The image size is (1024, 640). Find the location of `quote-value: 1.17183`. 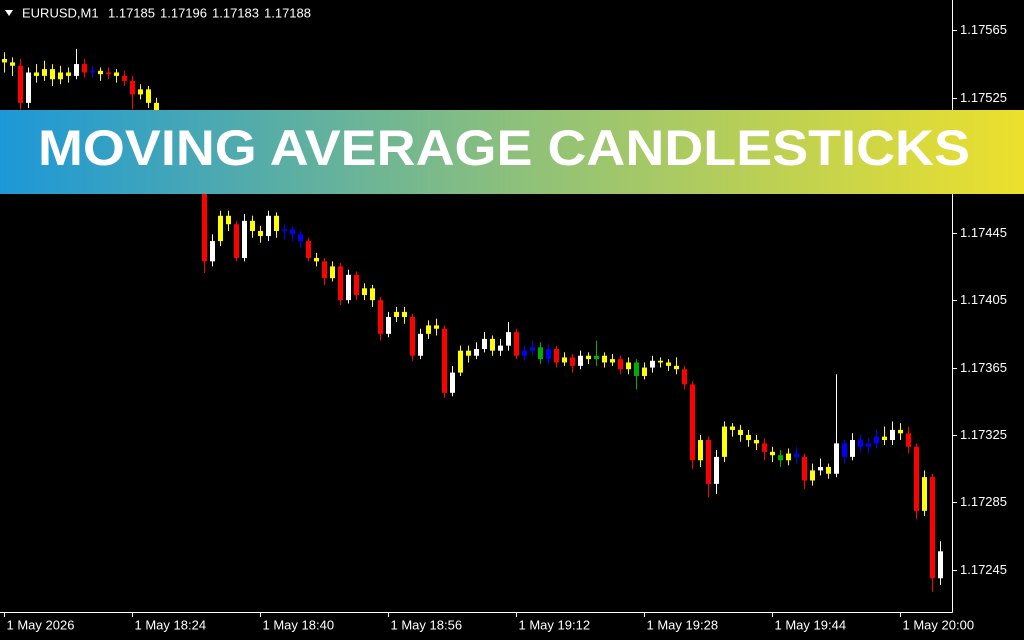

quote-value: 1.17183 is located at coordinates (235, 12).